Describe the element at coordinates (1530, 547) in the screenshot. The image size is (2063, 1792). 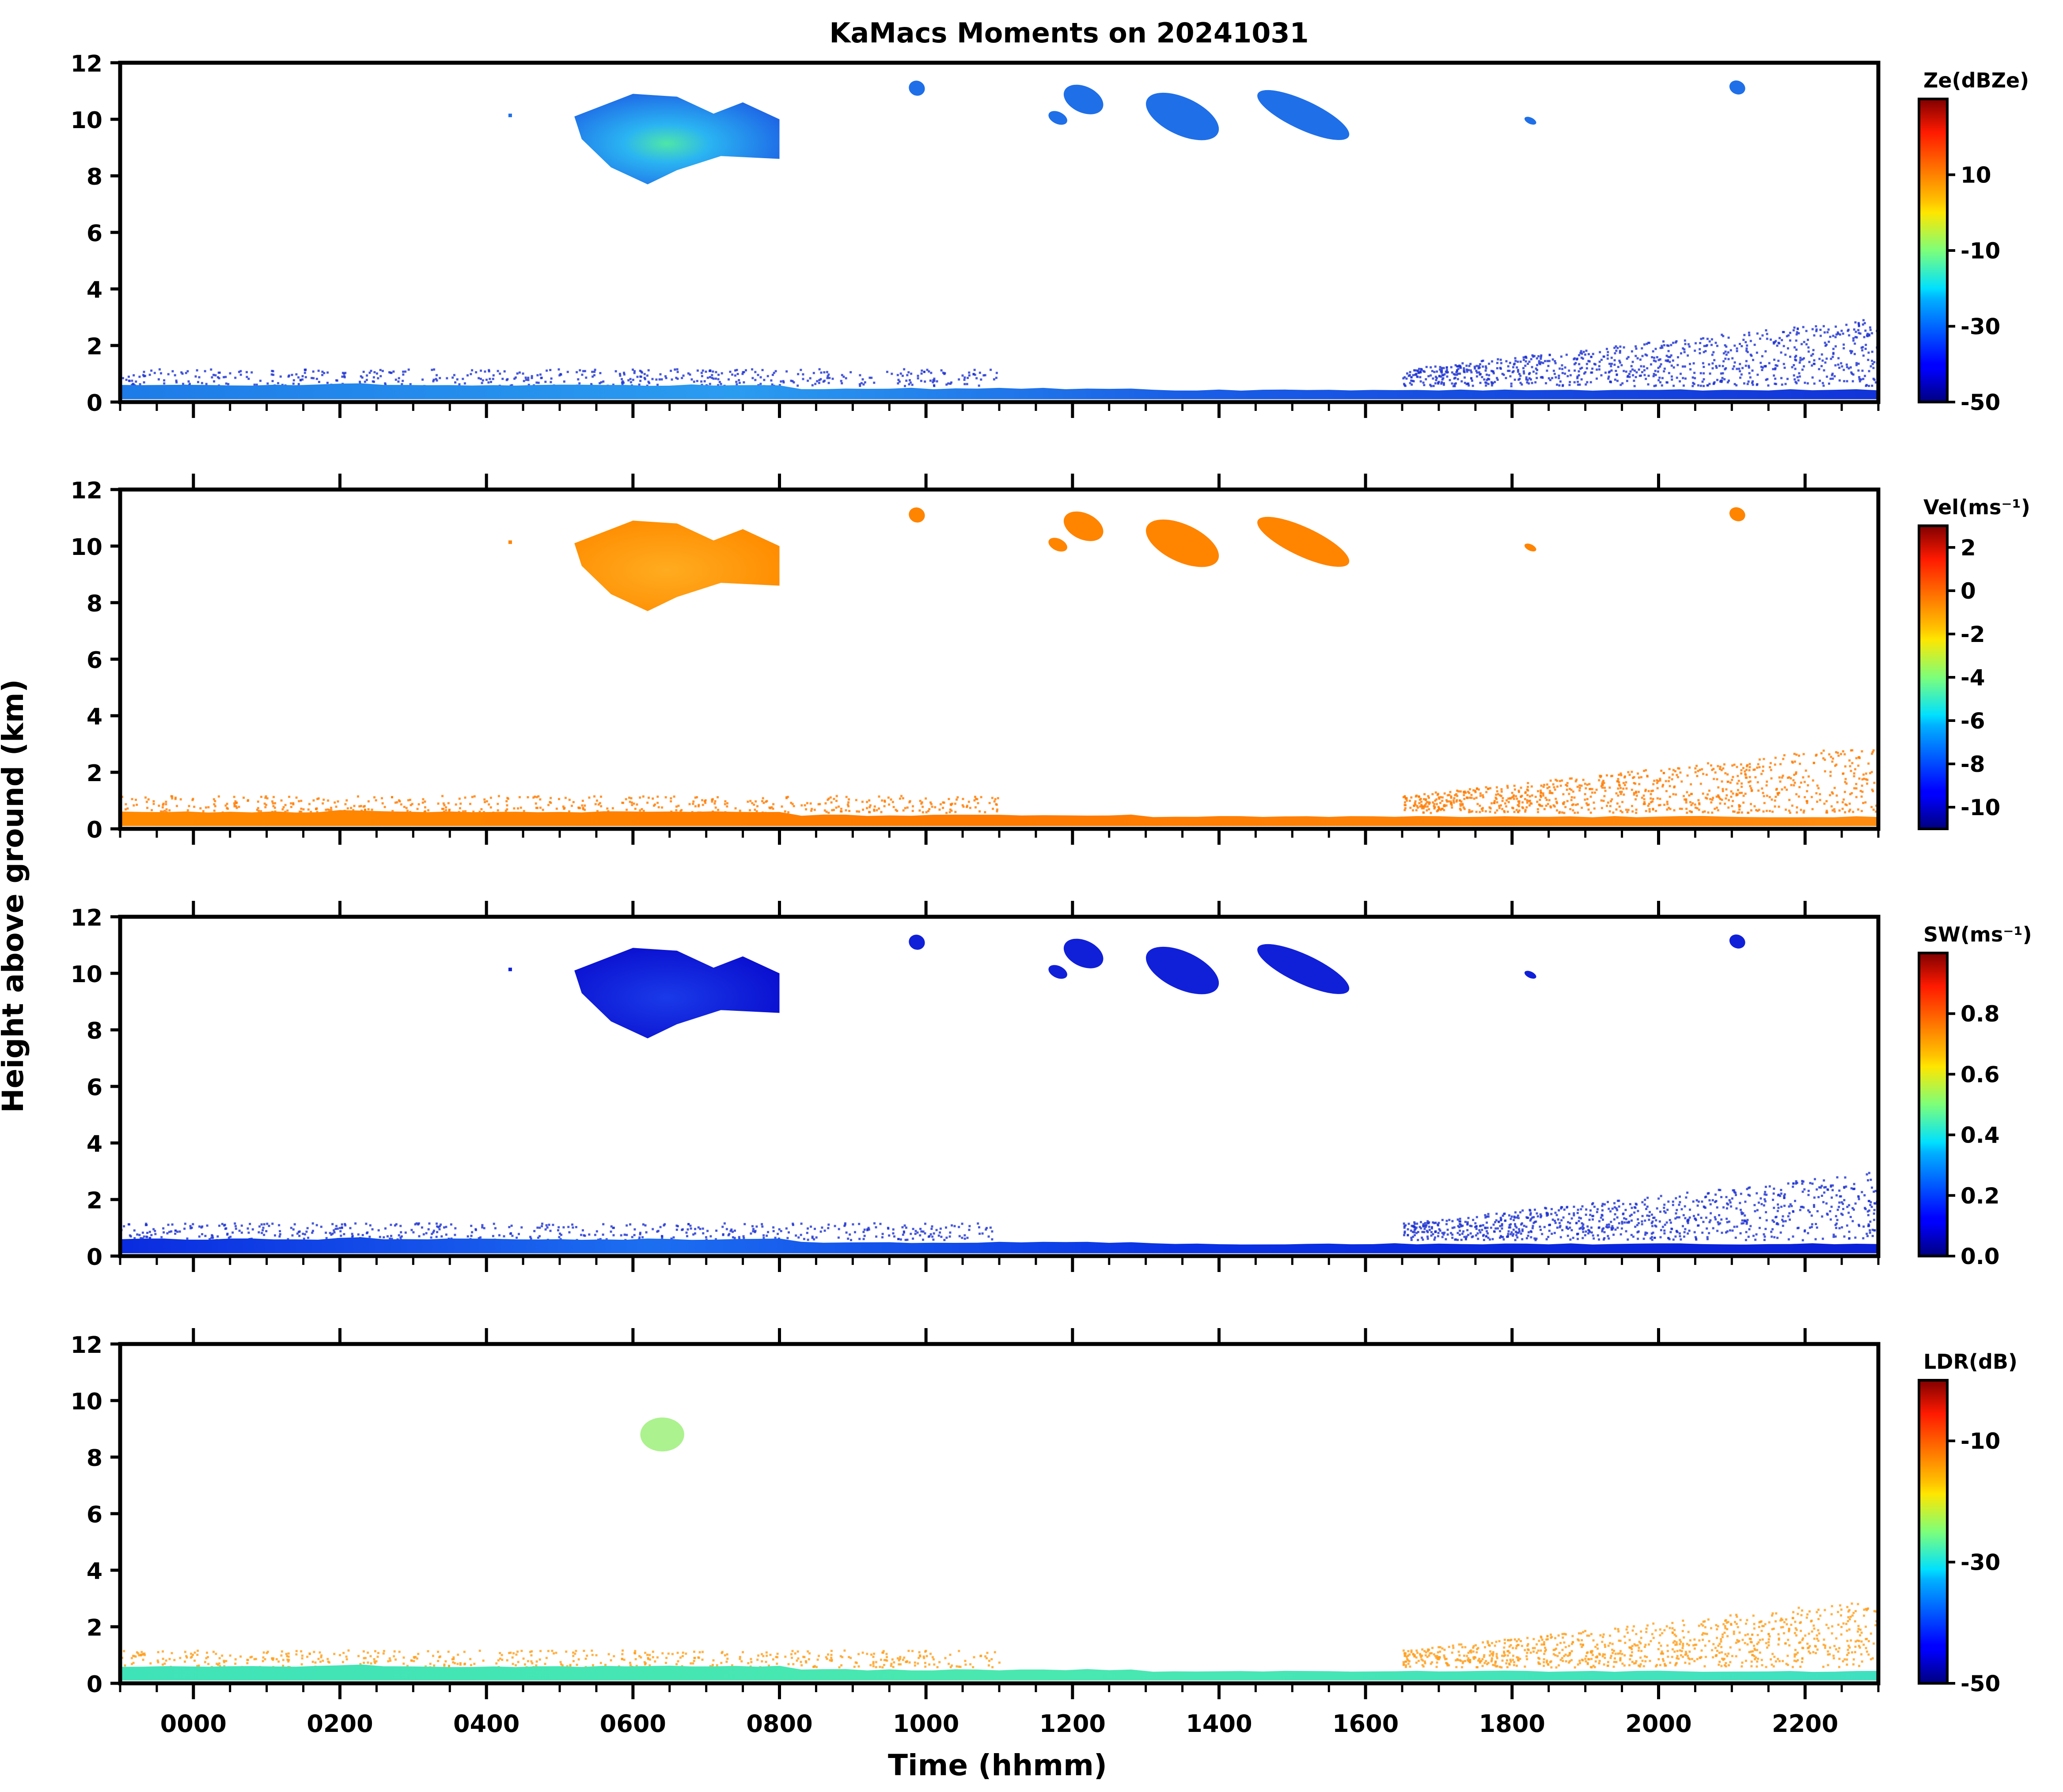
I see `high-cloud-patch` at that location.